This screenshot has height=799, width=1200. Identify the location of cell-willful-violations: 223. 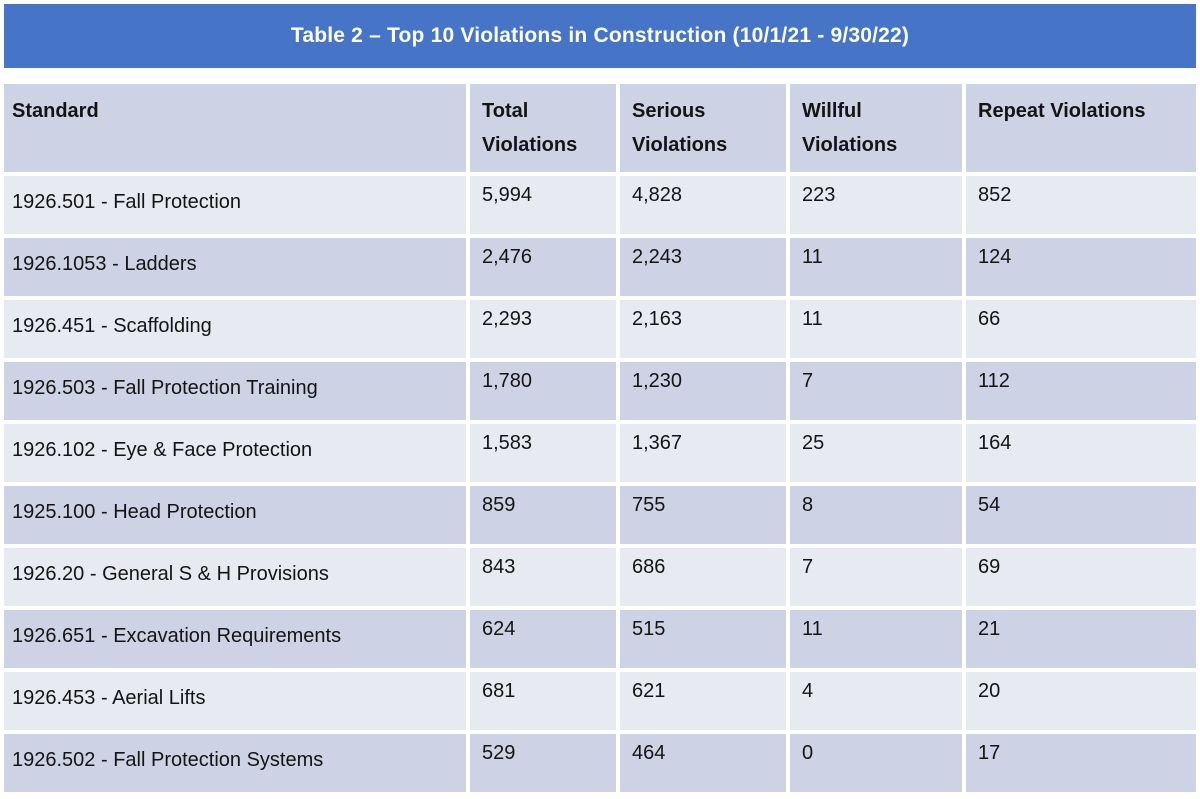
(876, 205).